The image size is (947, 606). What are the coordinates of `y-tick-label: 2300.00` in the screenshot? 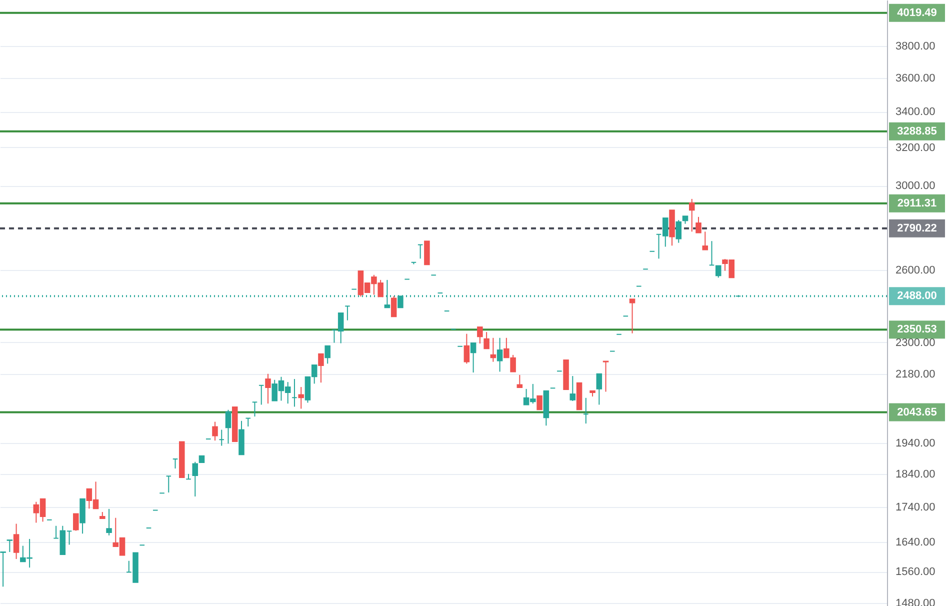 It's located at (916, 342).